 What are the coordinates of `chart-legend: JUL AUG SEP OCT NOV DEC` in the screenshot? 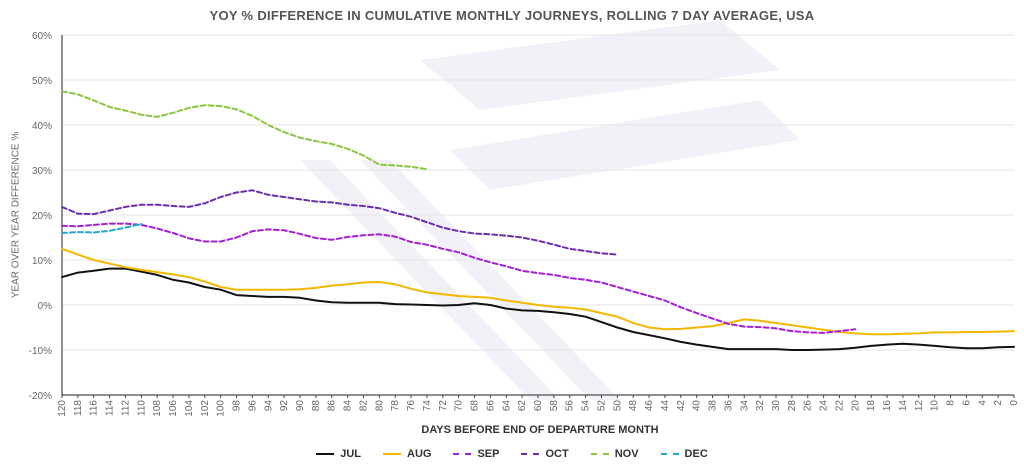 It's located at (512, 454).